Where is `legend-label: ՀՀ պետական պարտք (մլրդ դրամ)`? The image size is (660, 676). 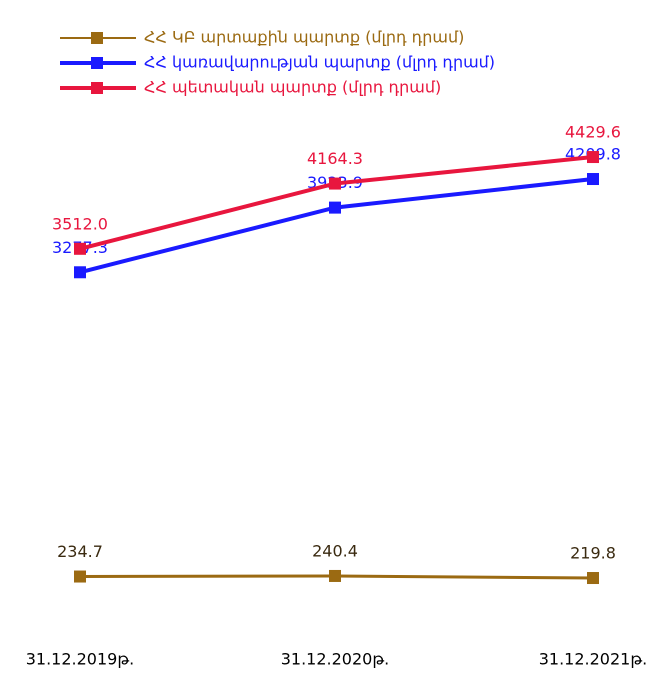
legend-label: ՀՀ պետական պարտք (մլրդ դրամ) is located at coordinates (292, 87).